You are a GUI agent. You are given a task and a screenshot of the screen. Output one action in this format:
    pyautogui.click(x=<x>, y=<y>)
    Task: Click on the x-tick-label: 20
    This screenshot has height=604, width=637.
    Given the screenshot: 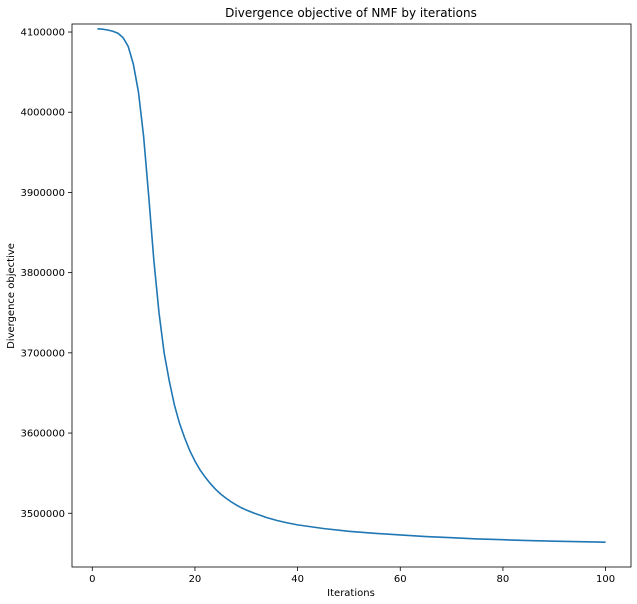 What is the action you would take?
    pyautogui.click(x=195, y=579)
    